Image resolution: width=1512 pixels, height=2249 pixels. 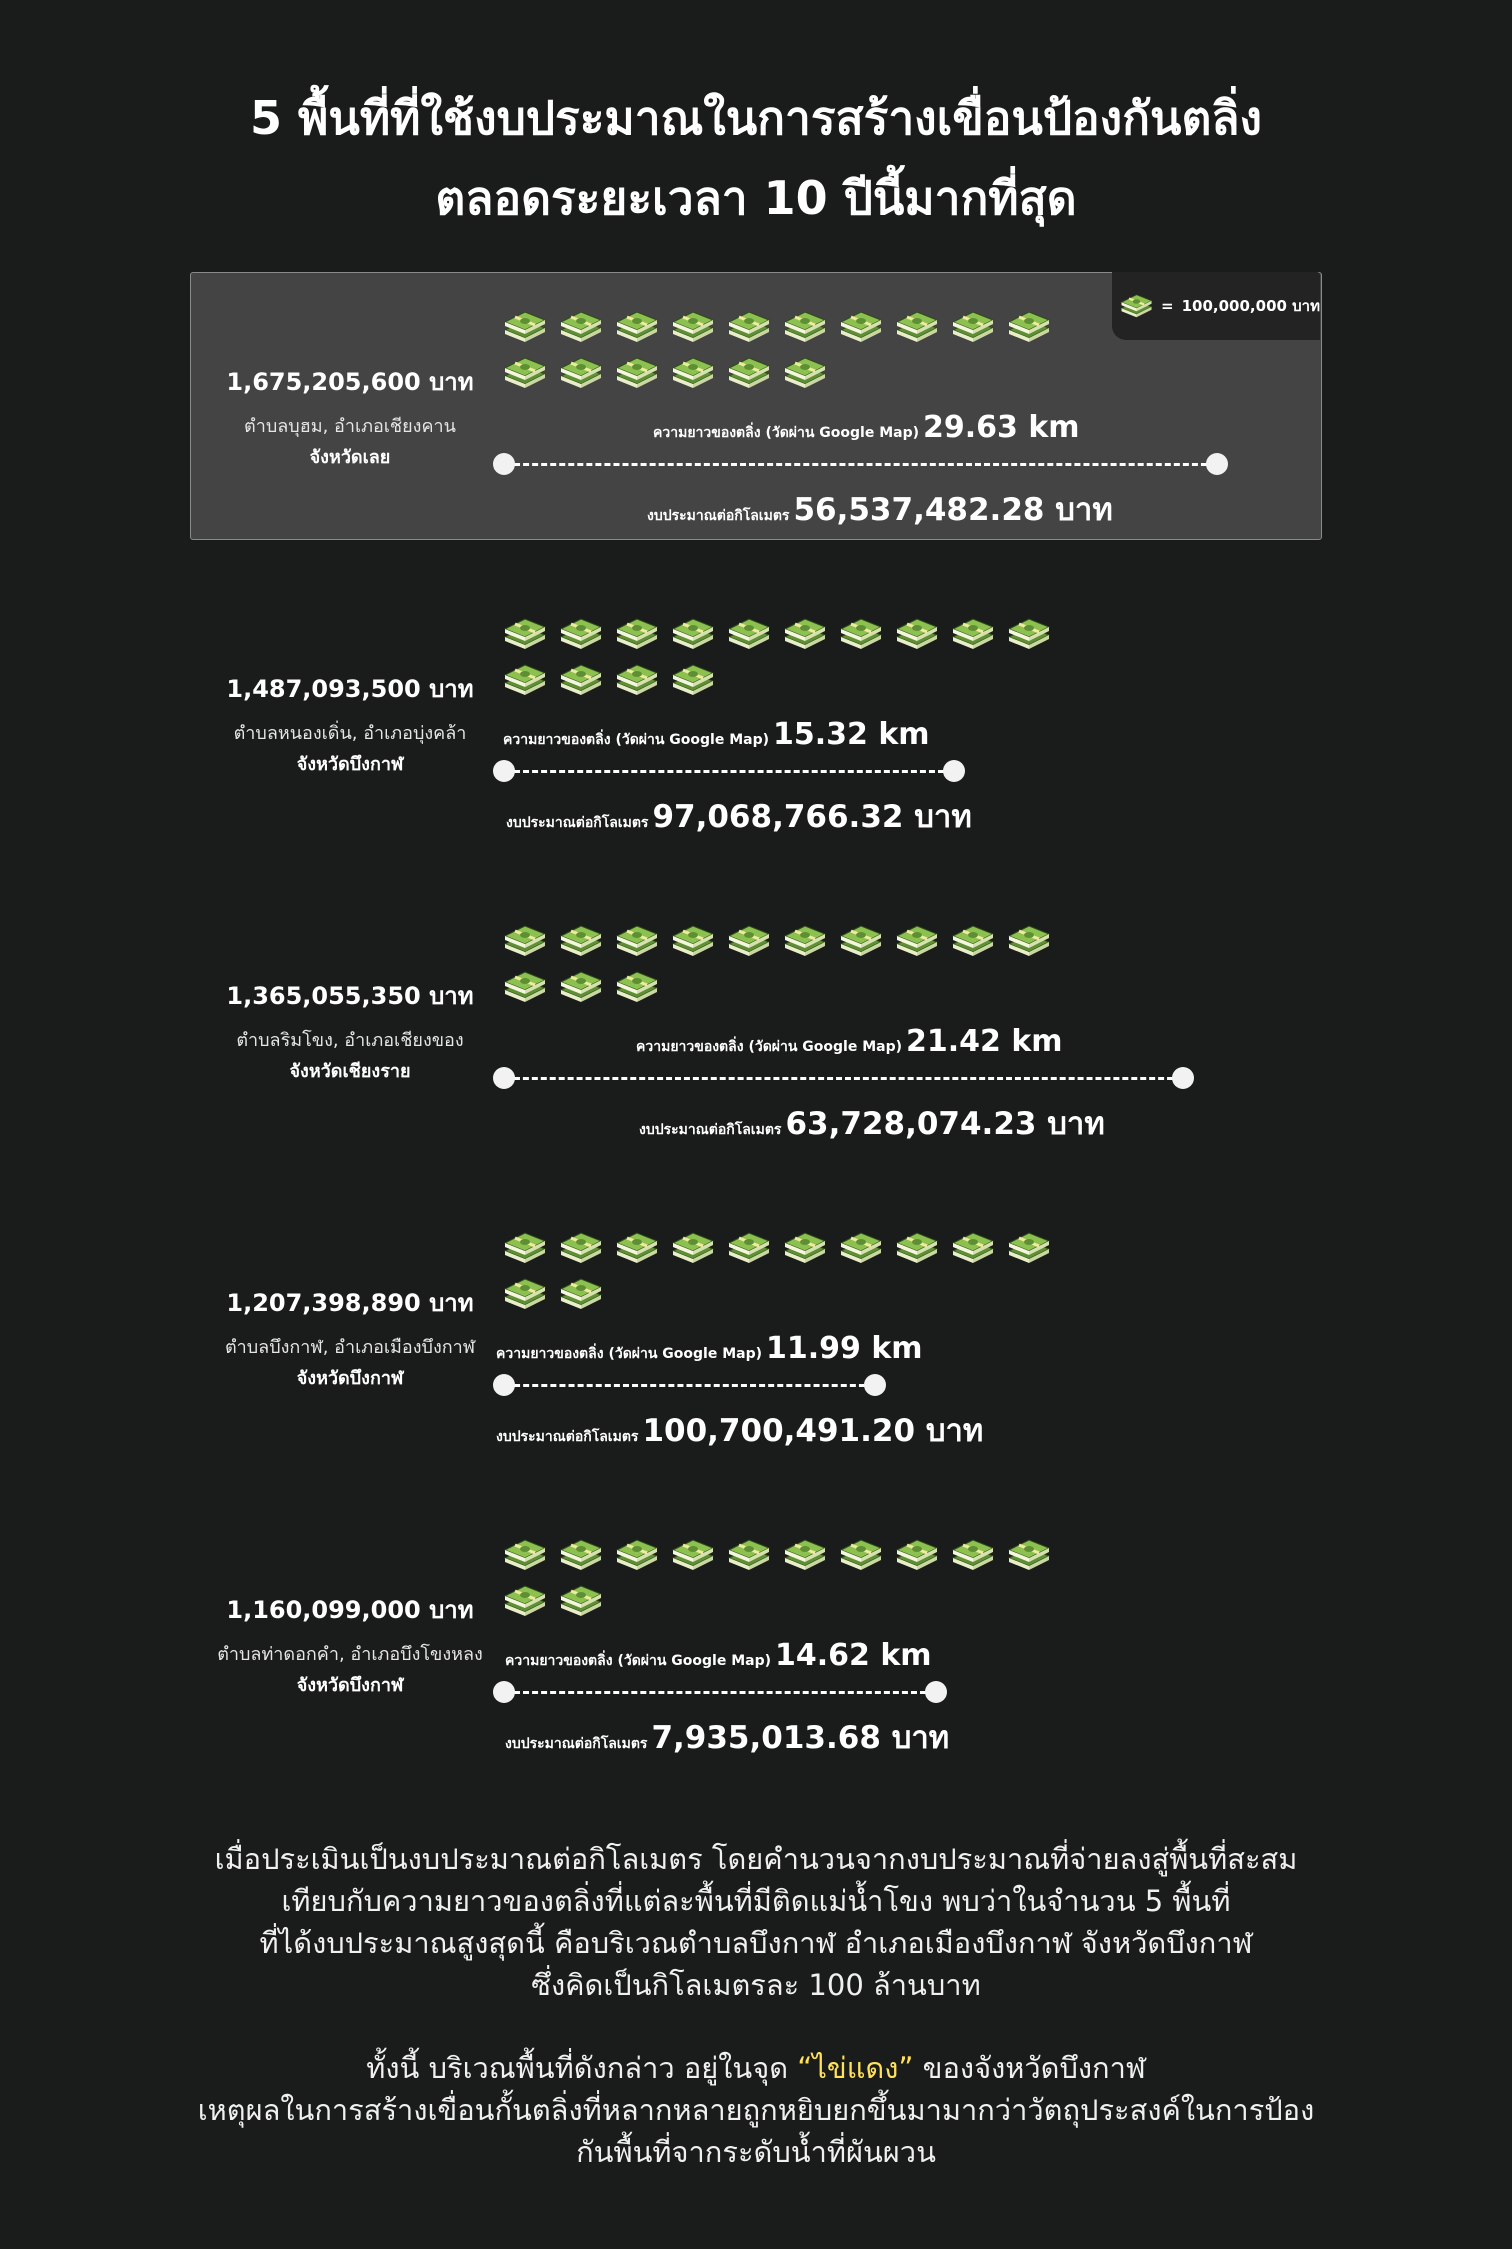 I want to click on title-line-2: ตลอดระยะเวลา 10 ปีนี้มากที่สุด, so click(x=756, y=198).